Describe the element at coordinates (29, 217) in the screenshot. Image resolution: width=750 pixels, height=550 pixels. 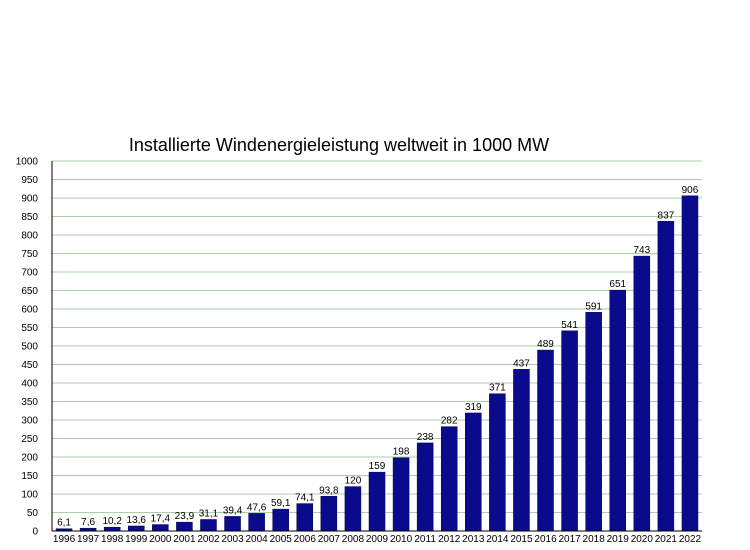
I see `y-tick-label: 850` at that location.